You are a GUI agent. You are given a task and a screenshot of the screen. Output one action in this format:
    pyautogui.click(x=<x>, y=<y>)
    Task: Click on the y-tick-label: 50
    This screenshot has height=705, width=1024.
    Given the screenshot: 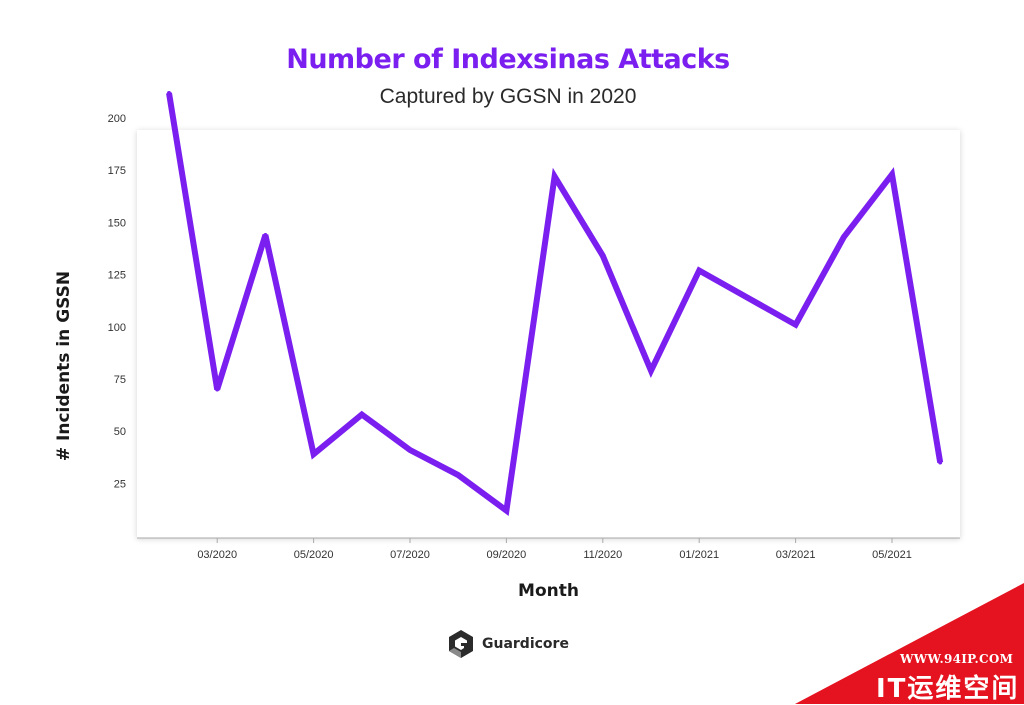 What is the action you would take?
    pyautogui.click(x=120, y=432)
    